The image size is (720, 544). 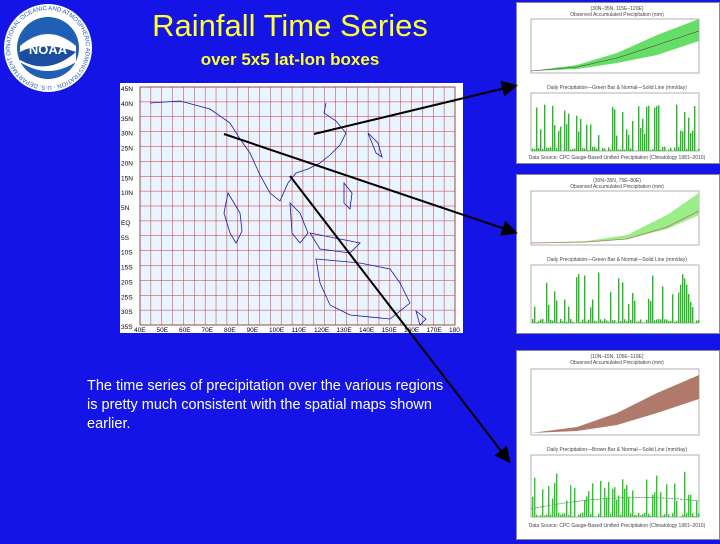 What do you see at coordinates (163, 330) in the screenshot?
I see `lon-label: 50E` at bounding box center [163, 330].